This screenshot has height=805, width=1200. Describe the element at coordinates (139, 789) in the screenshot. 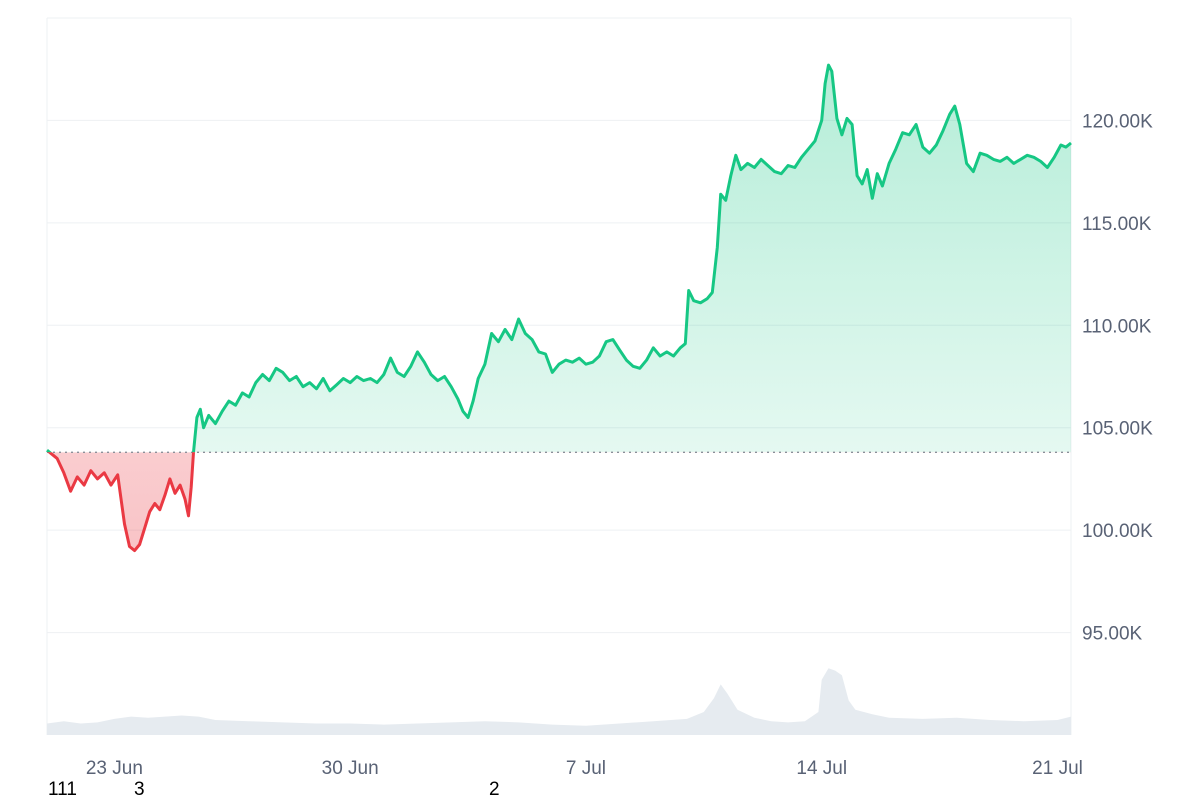

I see `footnote-3: 3` at that location.